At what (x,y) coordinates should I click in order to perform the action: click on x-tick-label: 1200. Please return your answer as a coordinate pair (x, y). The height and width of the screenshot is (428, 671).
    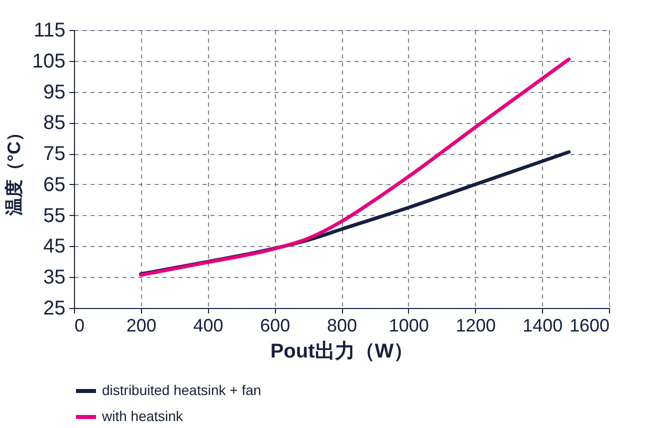
    Looking at the image, I should click on (476, 326).